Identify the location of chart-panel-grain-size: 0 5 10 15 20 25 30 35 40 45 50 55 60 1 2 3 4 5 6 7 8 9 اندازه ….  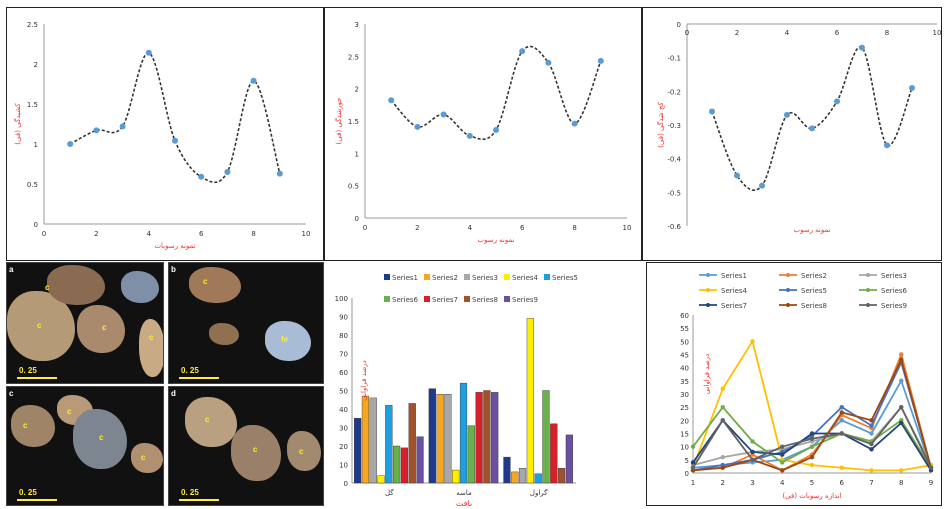
(794, 384).